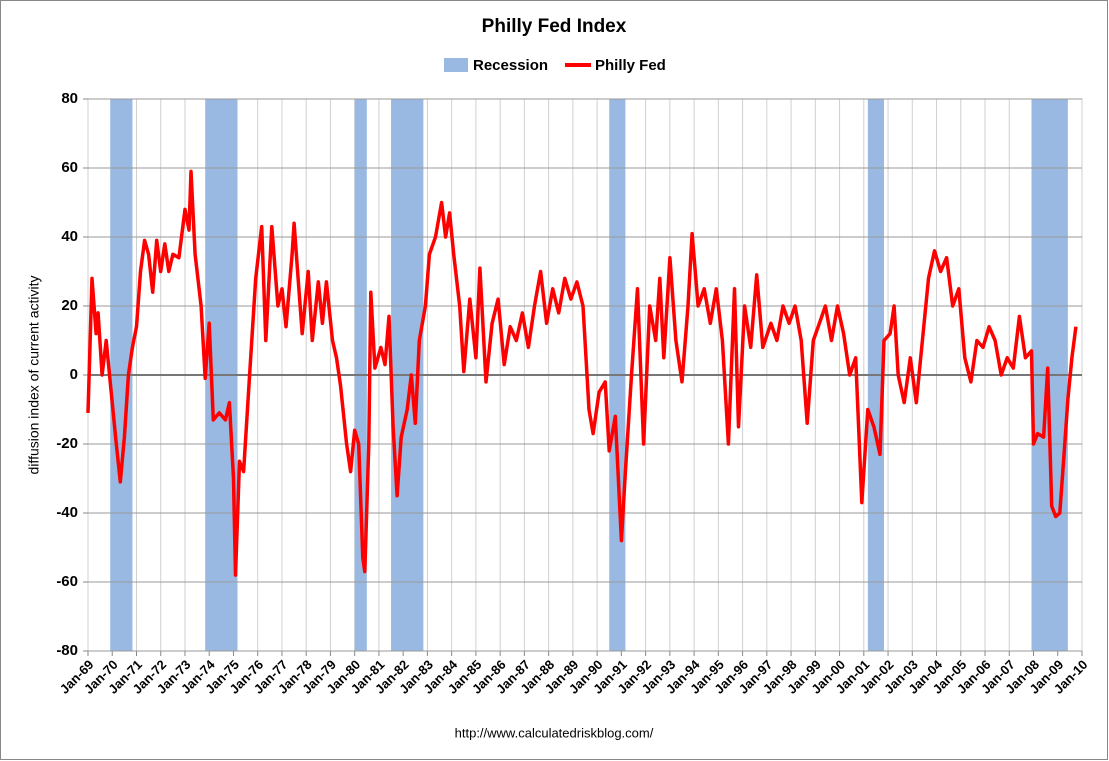 This screenshot has width=1109, height=761. Describe the element at coordinates (69, 236) in the screenshot. I see `y-tick-label: 40` at that location.